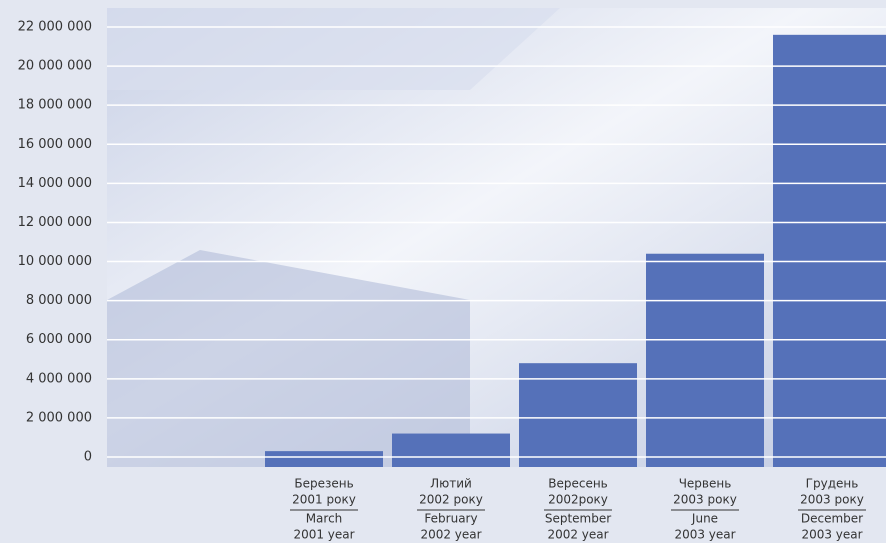 The width and height of the screenshot is (886, 543). What do you see at coordinates (578, 484) in the screenshot?
I see `x-tick-label: Вересень` at bounding box center [578, 484].